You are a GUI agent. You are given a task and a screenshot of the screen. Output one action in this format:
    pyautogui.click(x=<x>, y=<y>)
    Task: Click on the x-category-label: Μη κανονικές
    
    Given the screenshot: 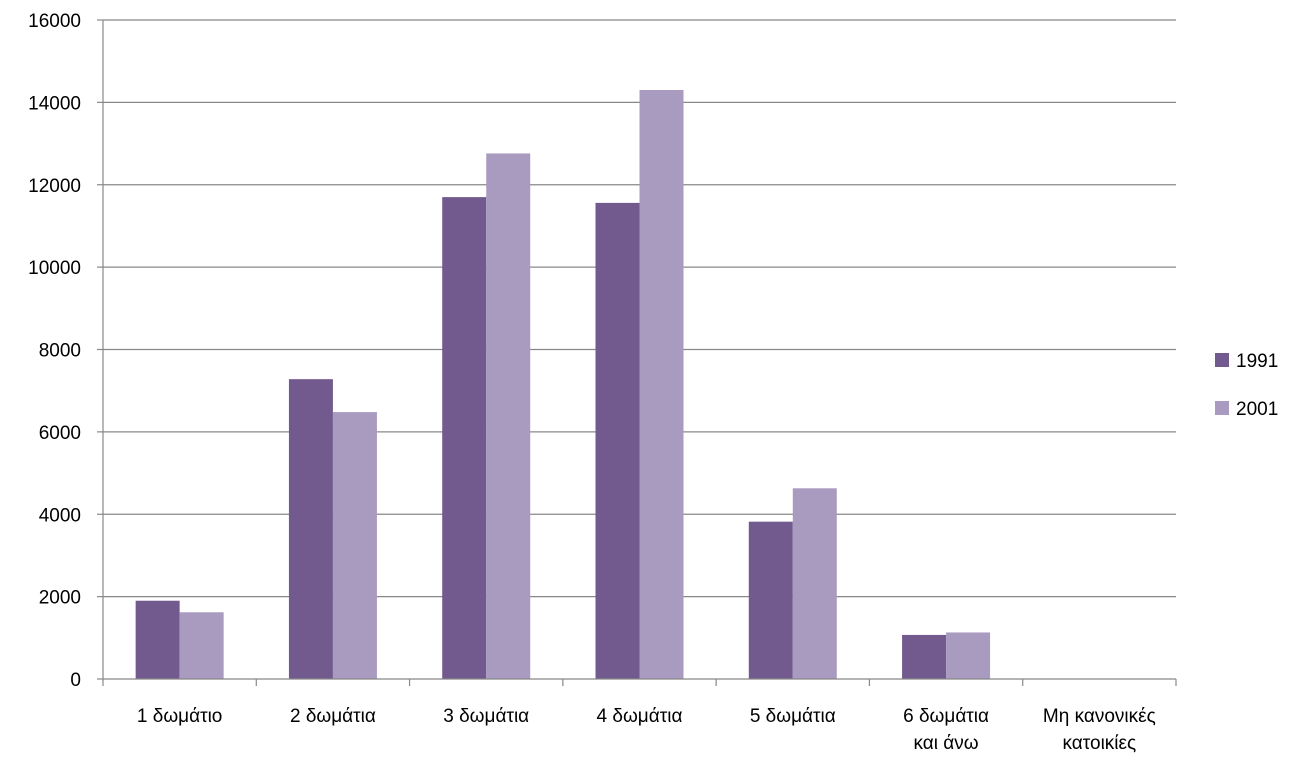 What is the action you would take?
    pyautogui.click(x=1099, y=716)
    